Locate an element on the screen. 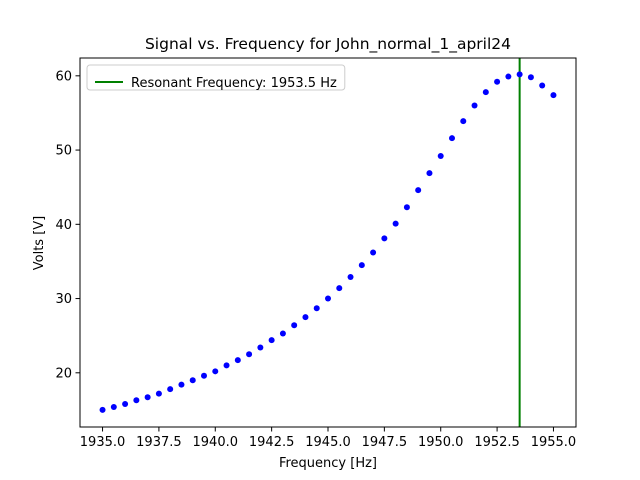 The height and width of the screenshot is (480, 640). legend-box is located at coordinates (216, 77).